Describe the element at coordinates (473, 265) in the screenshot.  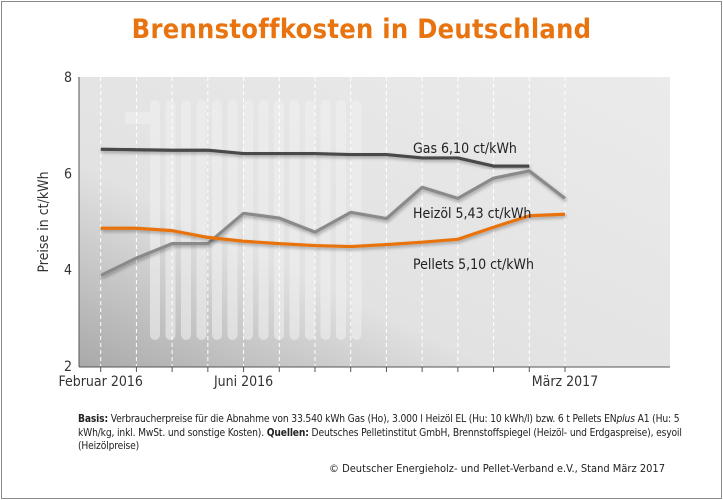
I see `series-label-pellets: Pellets 5,10 ct/kWh` at that location.